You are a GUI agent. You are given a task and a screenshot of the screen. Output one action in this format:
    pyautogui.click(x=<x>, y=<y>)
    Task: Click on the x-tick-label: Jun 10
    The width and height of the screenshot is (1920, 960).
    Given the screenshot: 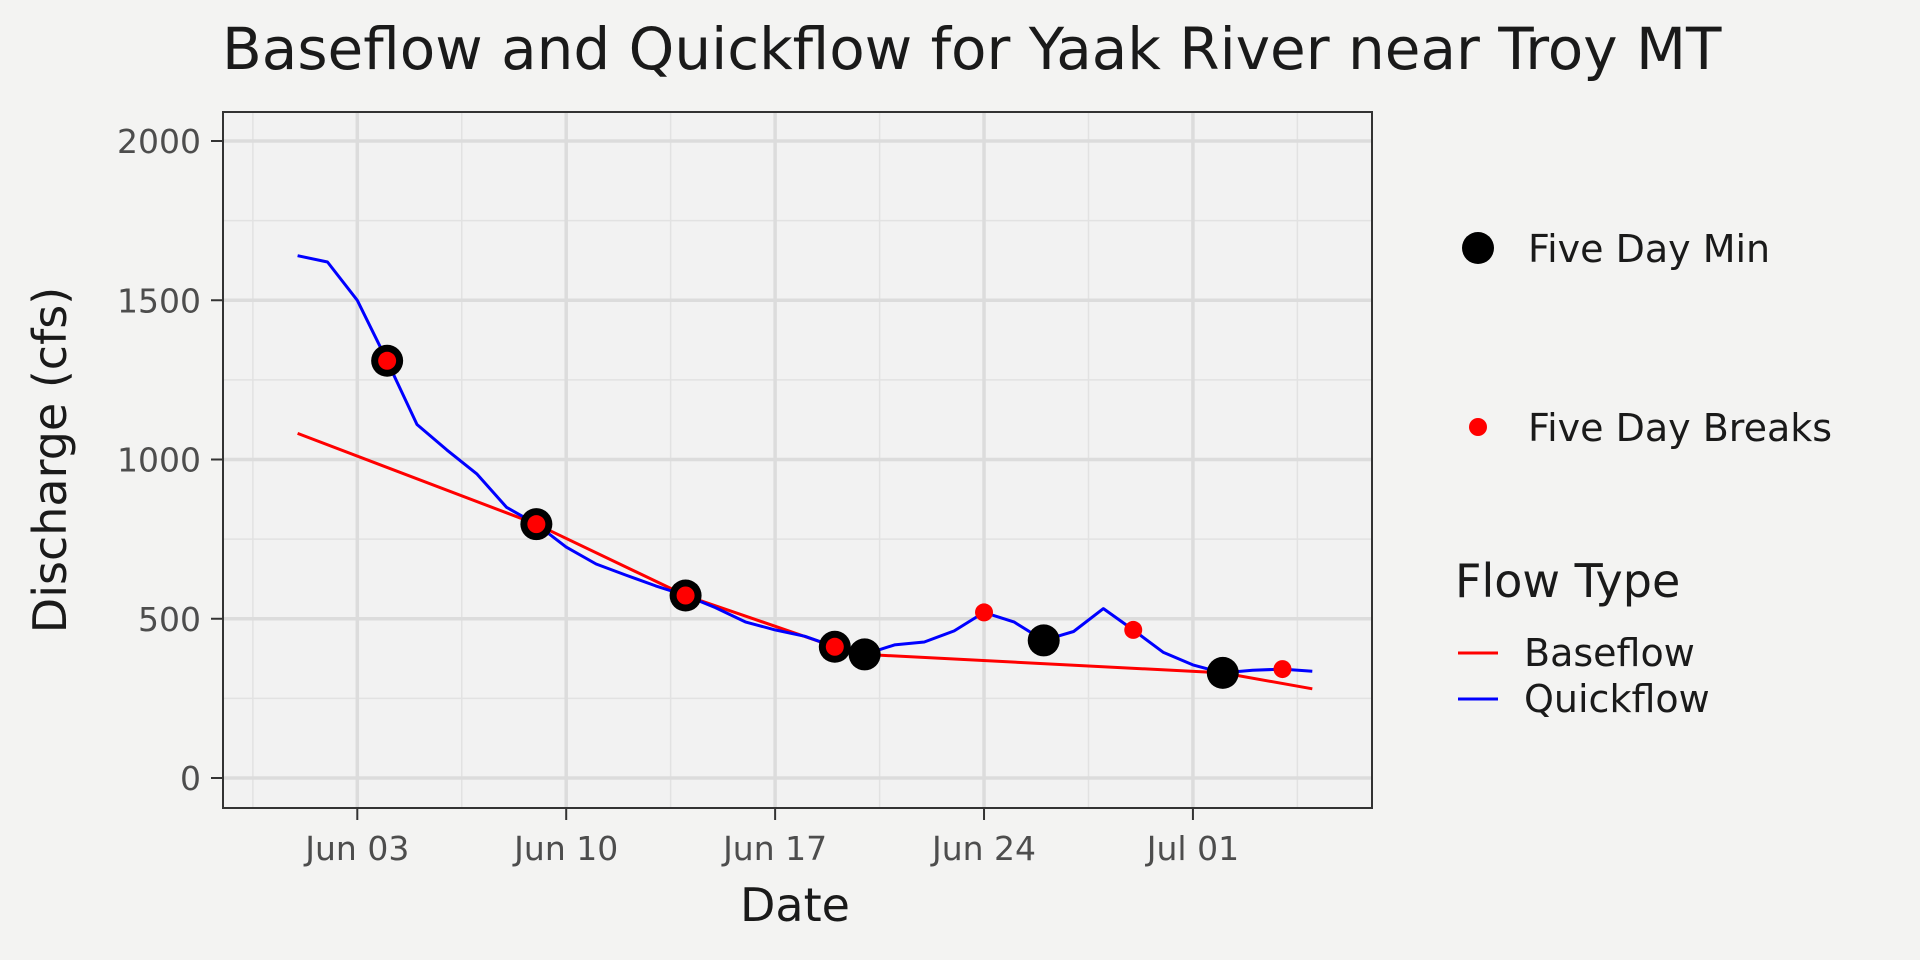 What is the action you would take?
    pyautogui.click(x=565, y=848)
    